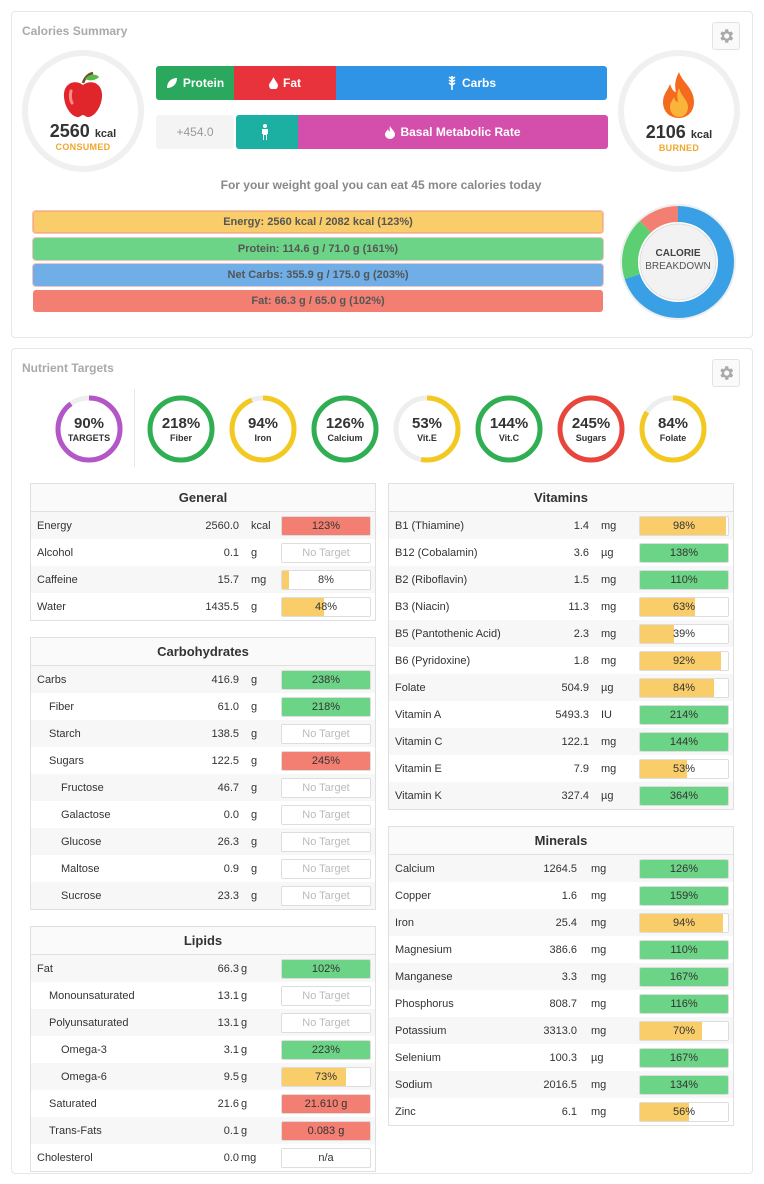 The image size is (764, 1184). What do you see at coordinates (684, 1058) in the screenshot?
I see `nutrient-progress-bar: 167%` at bounding box center [684, 1058].